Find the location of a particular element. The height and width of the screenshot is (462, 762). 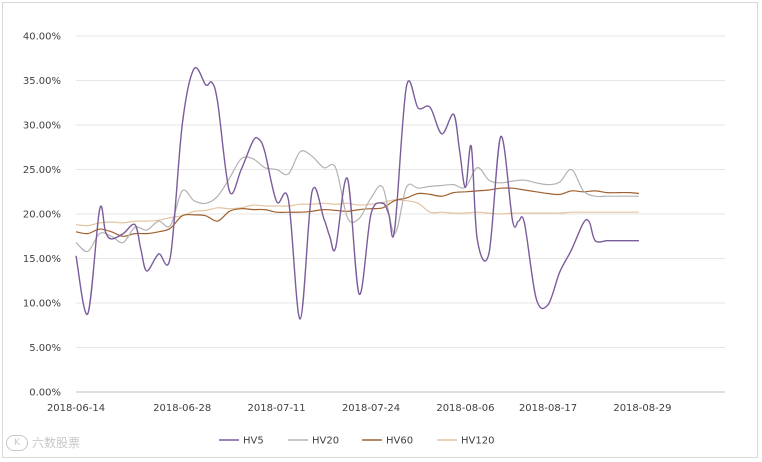

x-tick-label: 2018-06-28 is located at coordinates (182, 408).